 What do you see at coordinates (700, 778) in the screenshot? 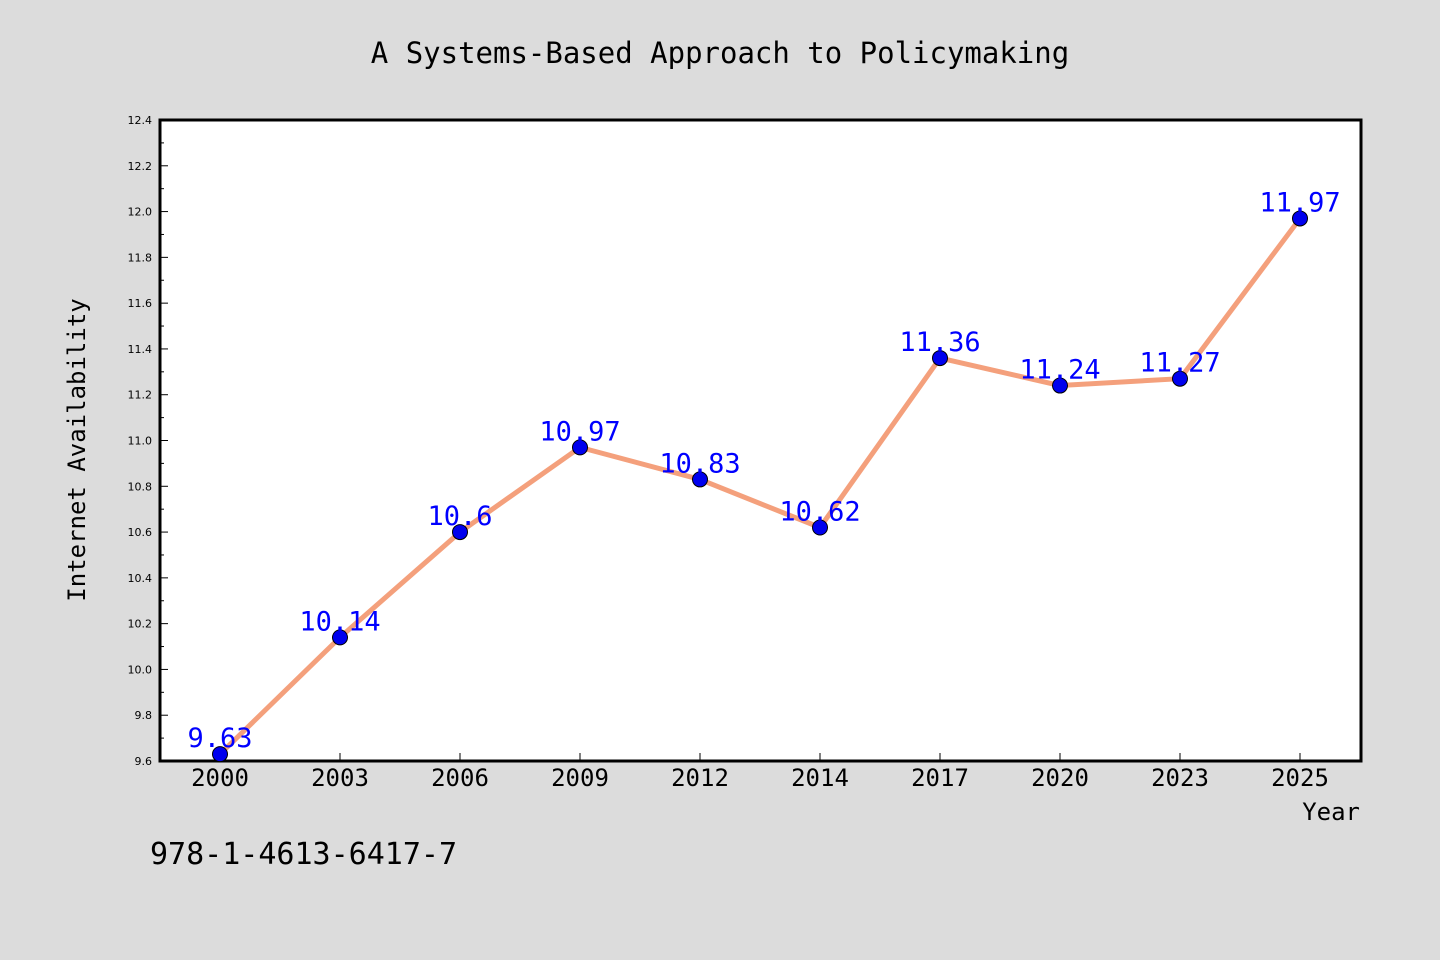
I see `x-tick-label: 2012` at bounding box center [700, 778].